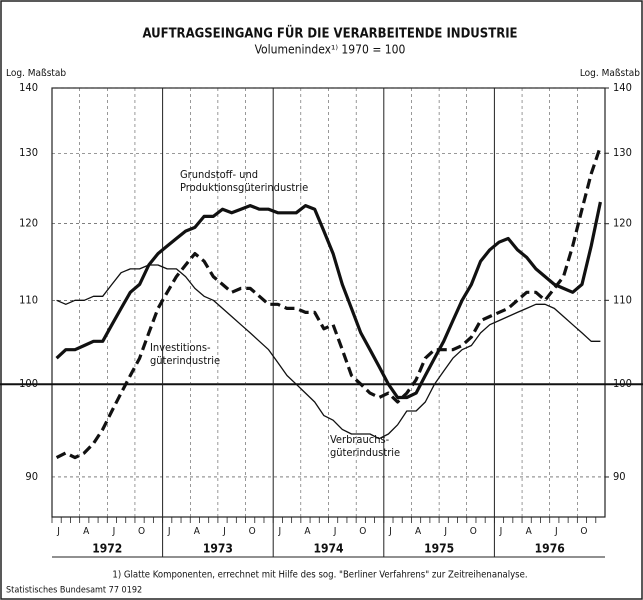 This screenshot has height=600, width=643. Describe the element at coordinates (244, 187) in the screenshot. I see `annotation: Produktionsgüterindustrie` at that location.